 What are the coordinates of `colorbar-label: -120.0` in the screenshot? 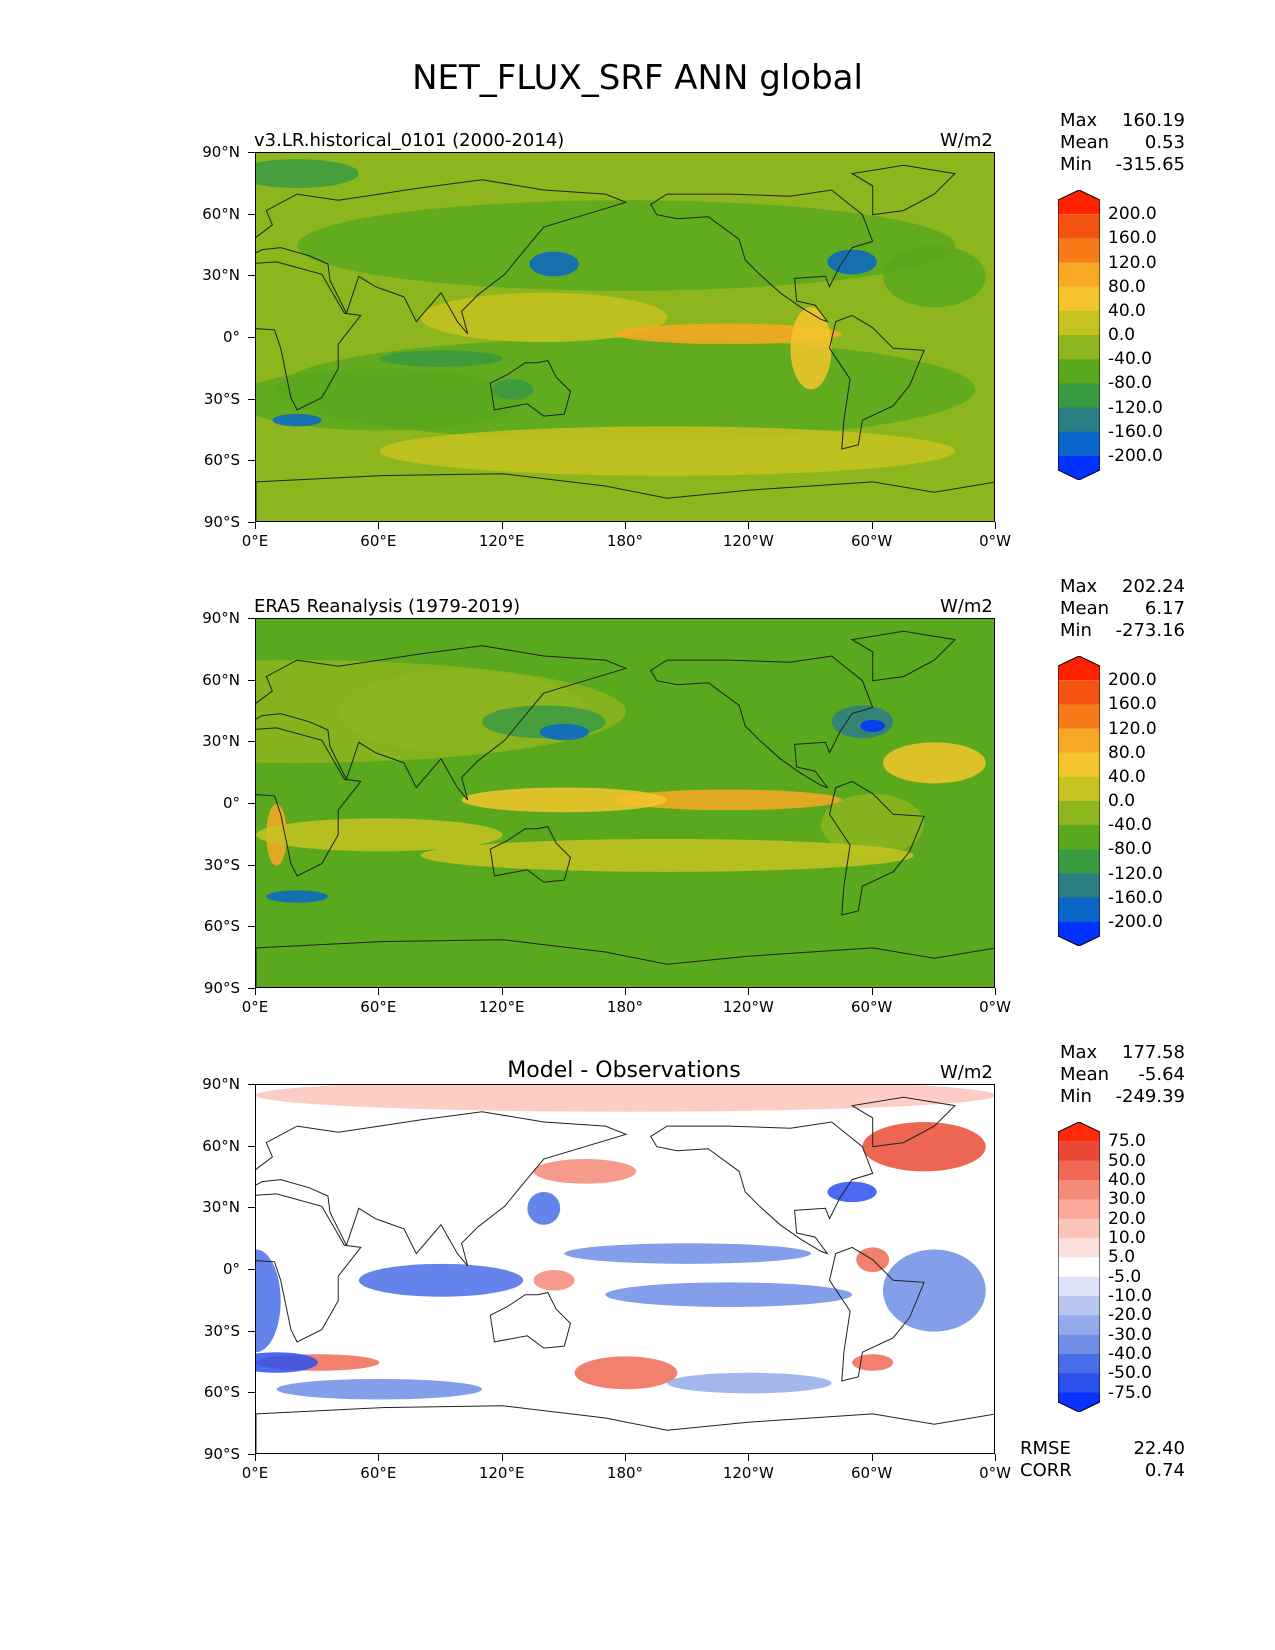 It's located at (1135, 873).